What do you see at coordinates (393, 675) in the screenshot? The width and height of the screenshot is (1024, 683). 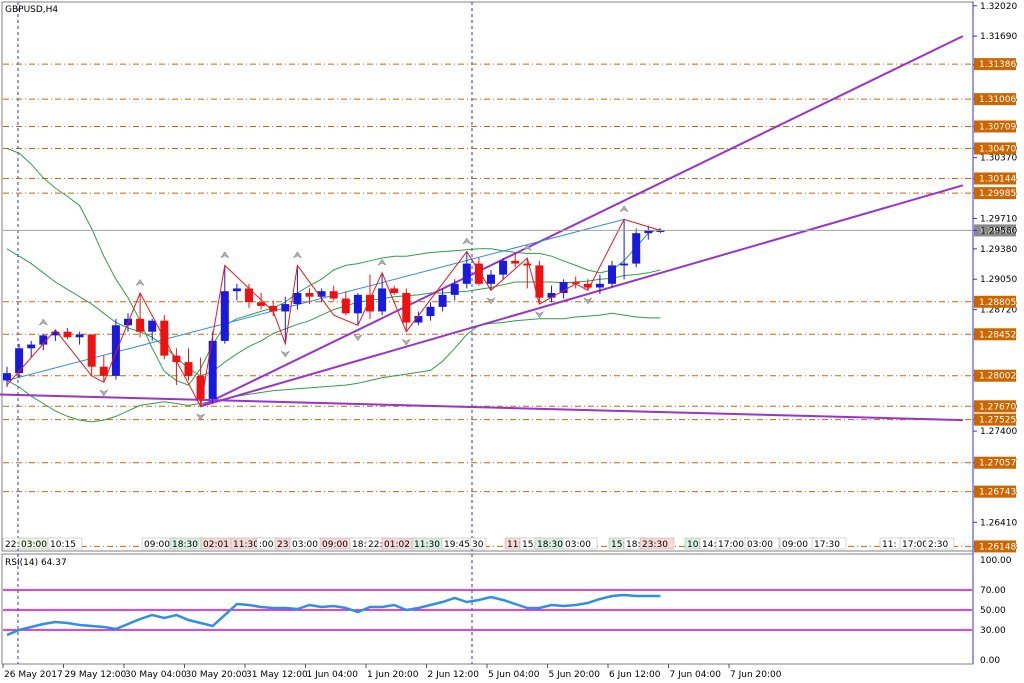 I see `time-label: 1 Jun 20:00` at bounding box center [393, 675].